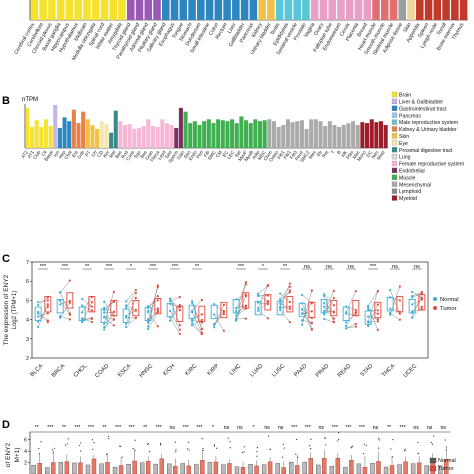 This screenshot has width=474, height=474. I want to click on panel-b-tick-label: Club, so click(37, 154).